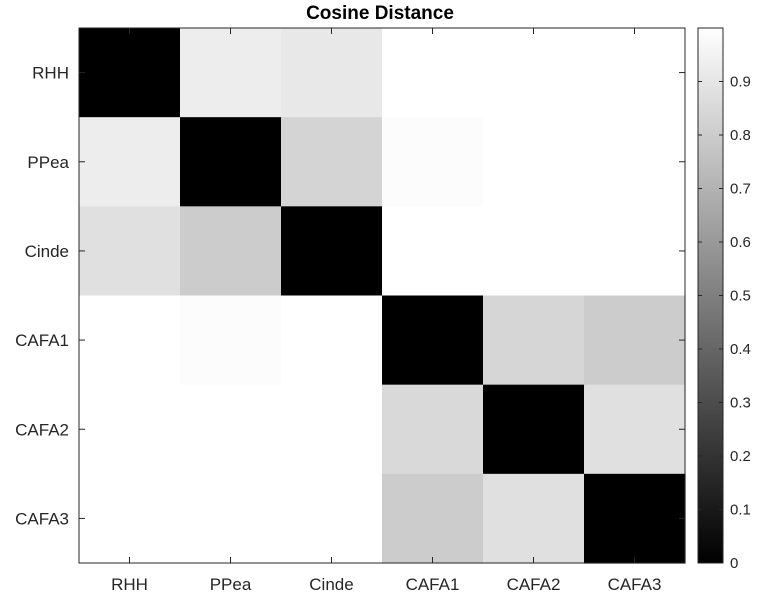 This screenshot has height=595, width=770. Describe the element at coordinates (129, 584) in the screenshot. I see `x-tick-label-rhh: RHH` at that location.